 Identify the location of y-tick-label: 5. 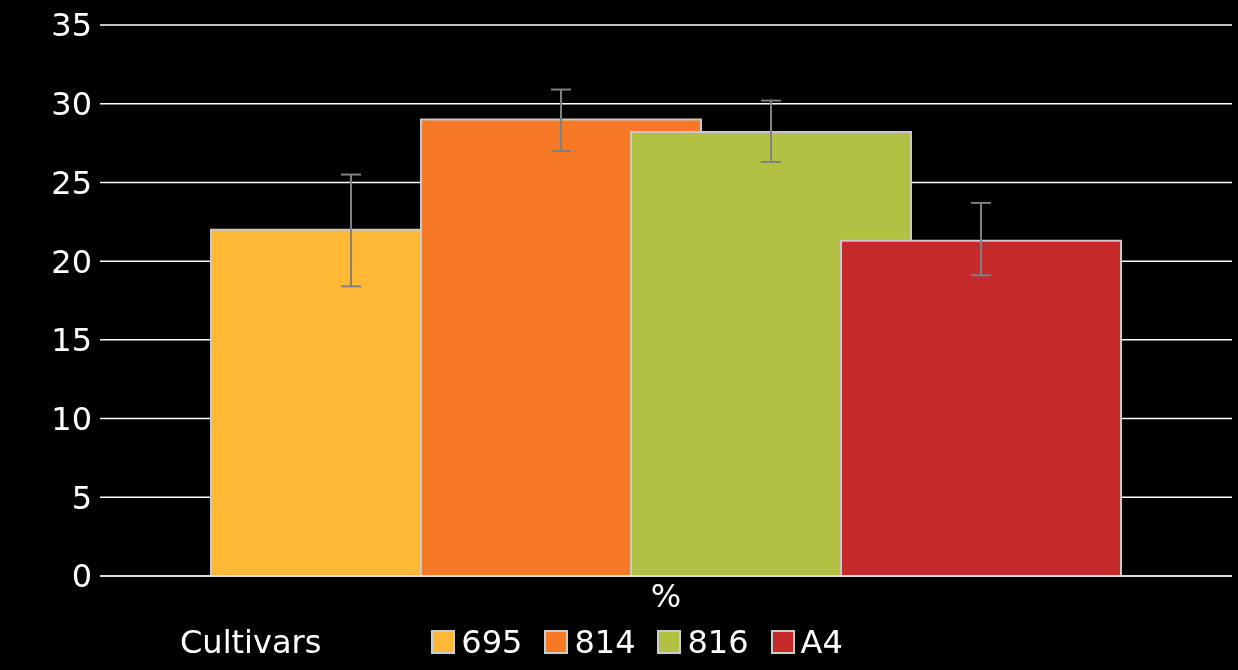
(81, 497).